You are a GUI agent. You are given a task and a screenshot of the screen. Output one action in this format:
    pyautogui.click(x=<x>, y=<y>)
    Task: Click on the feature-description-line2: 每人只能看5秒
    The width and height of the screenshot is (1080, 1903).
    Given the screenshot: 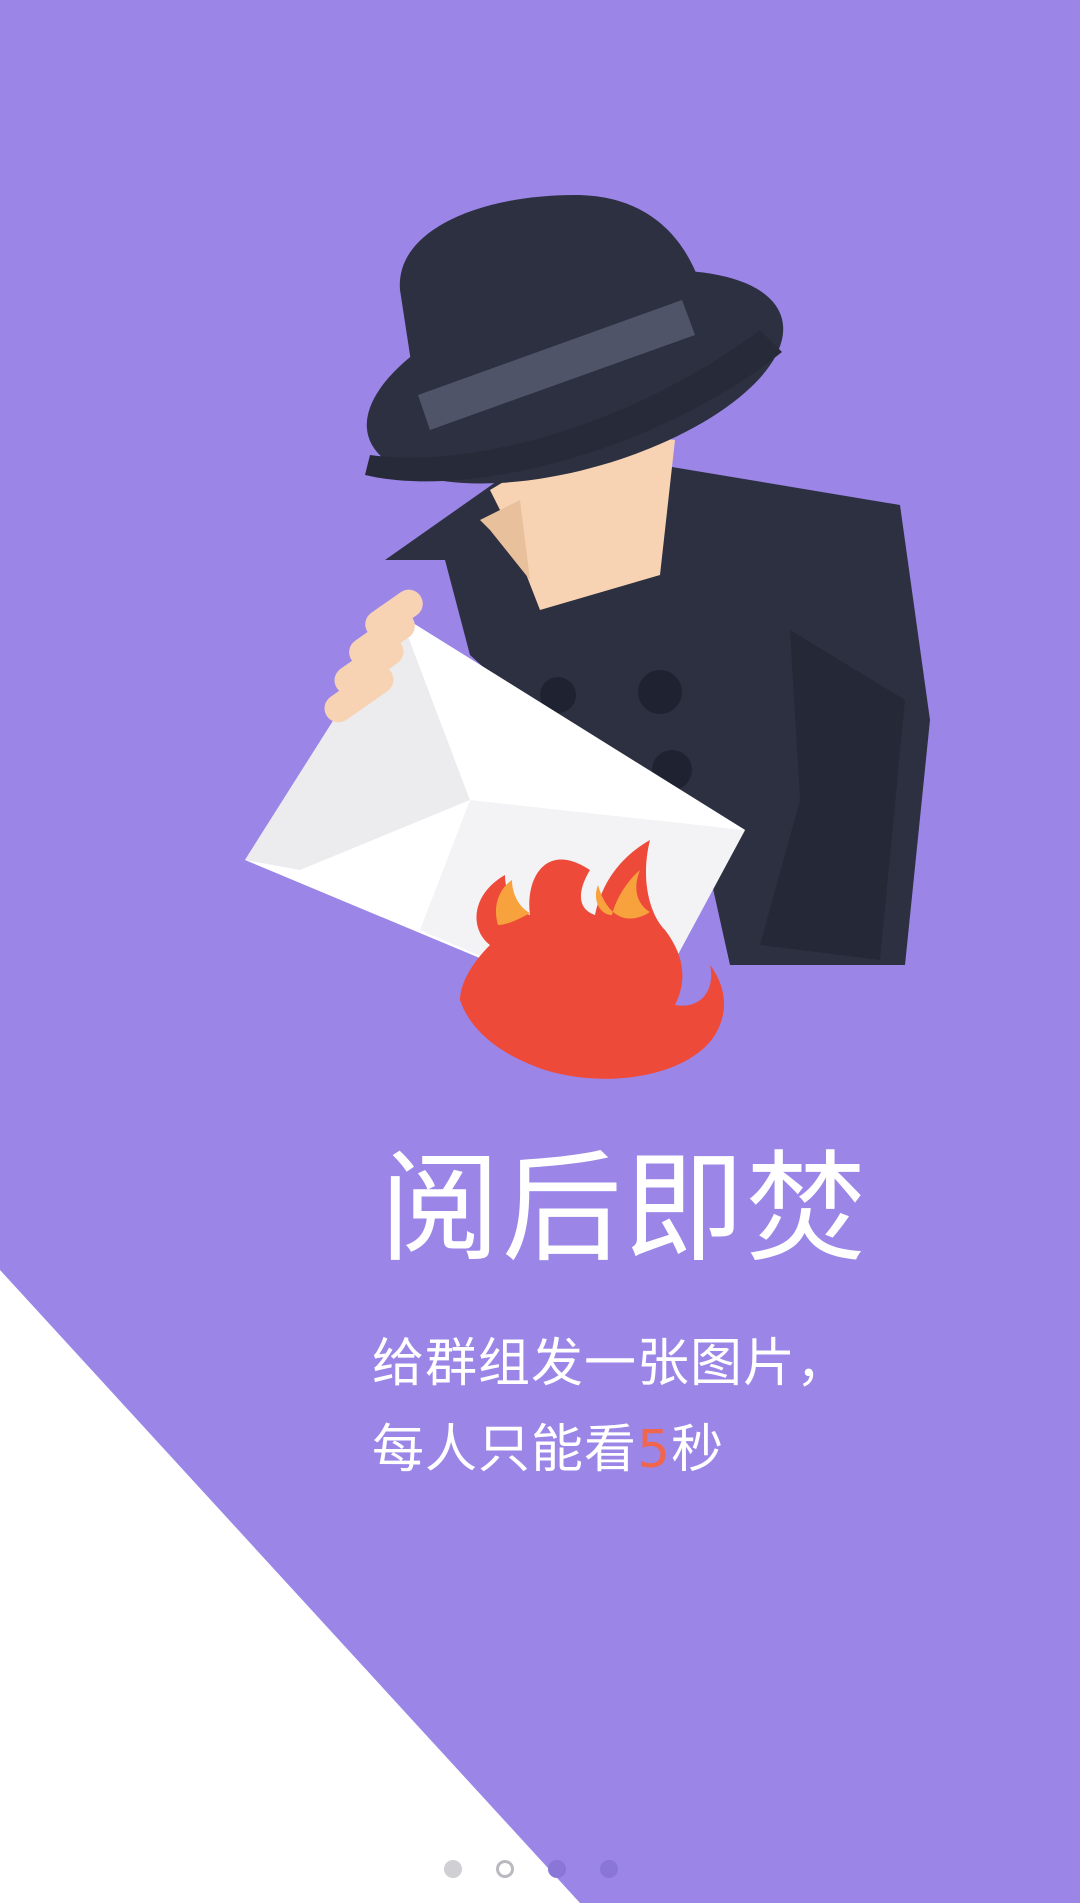 What is the action you would take?
    pyautogui.click(x=548, y=1450)
    